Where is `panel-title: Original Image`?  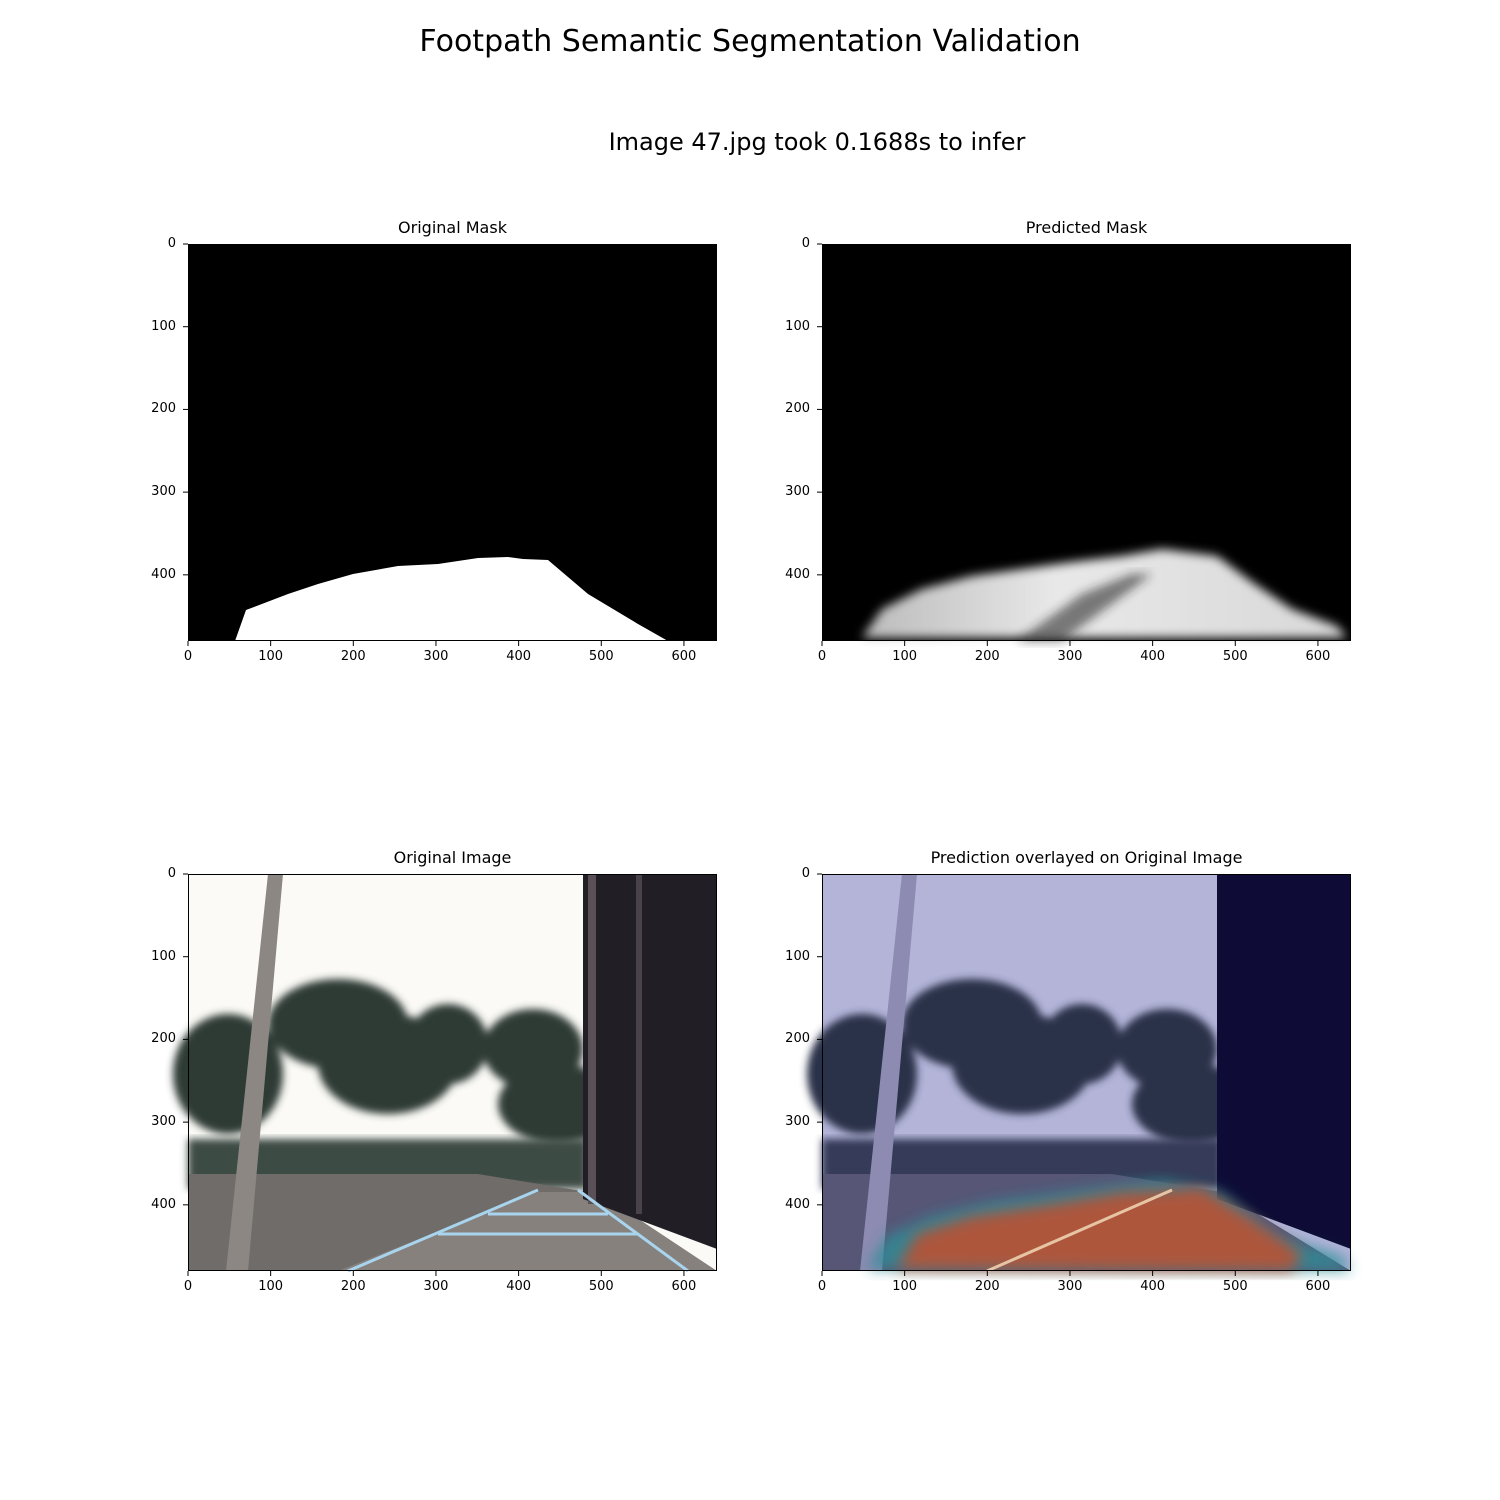 panel-title: Original Image is located at coordinates (452, 857).